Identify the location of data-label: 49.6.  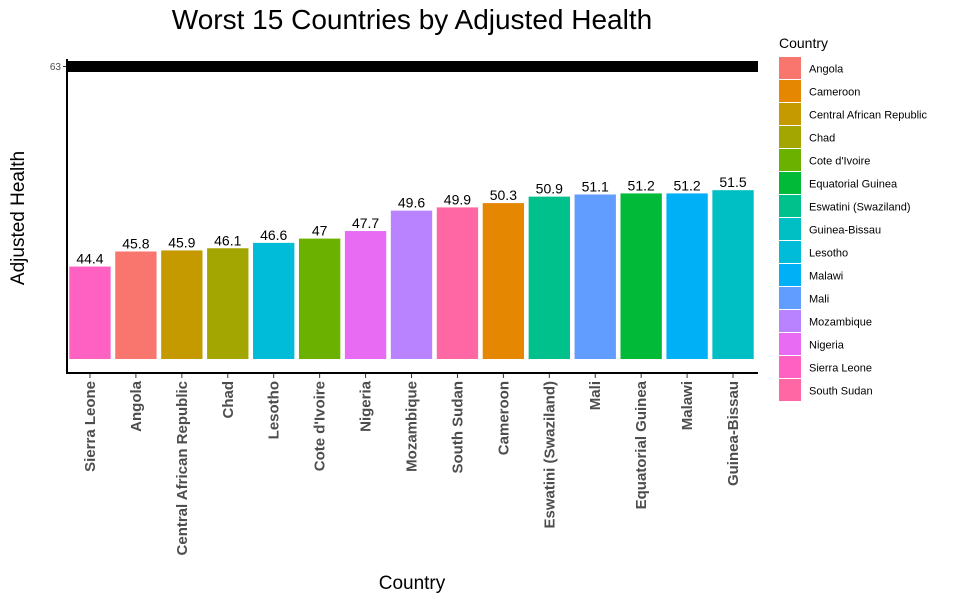
(411, 203).